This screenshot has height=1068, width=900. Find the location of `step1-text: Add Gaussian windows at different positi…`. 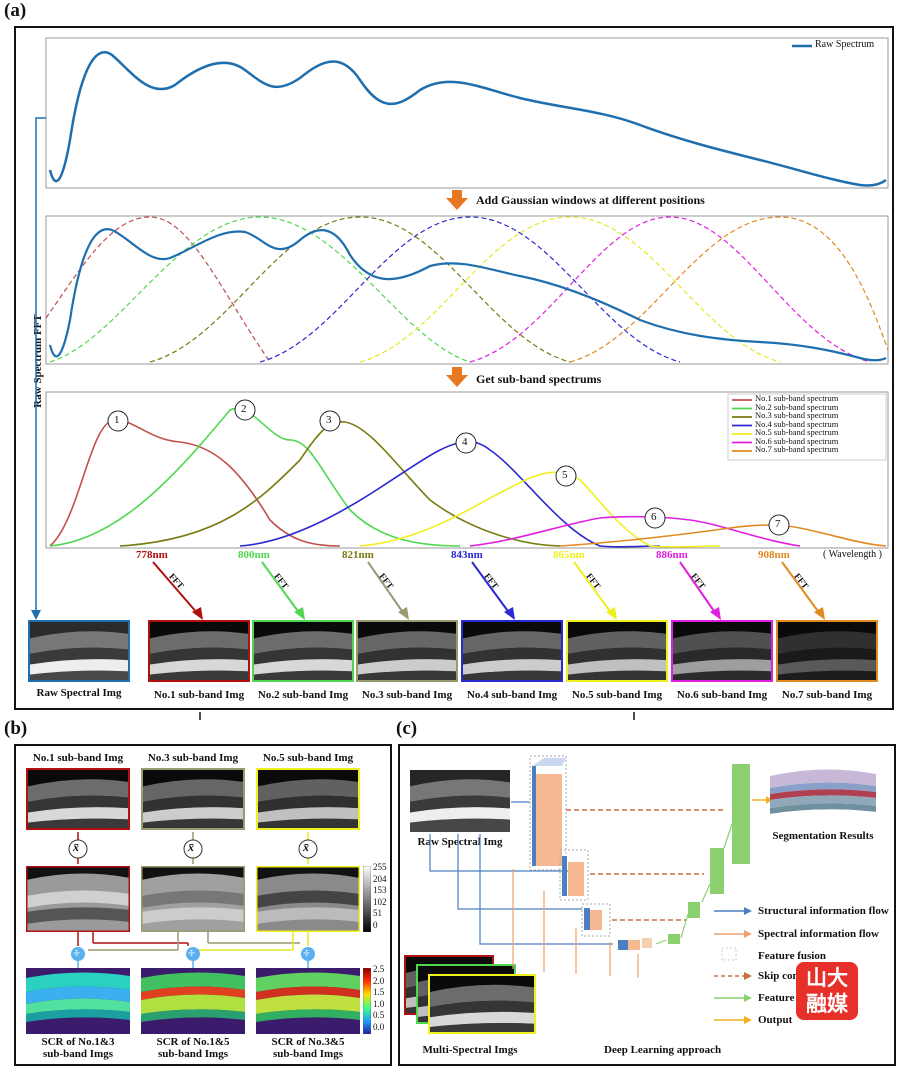

step1-text: Add Gaussian windows at different positi… is located at coordinates (590, 200).